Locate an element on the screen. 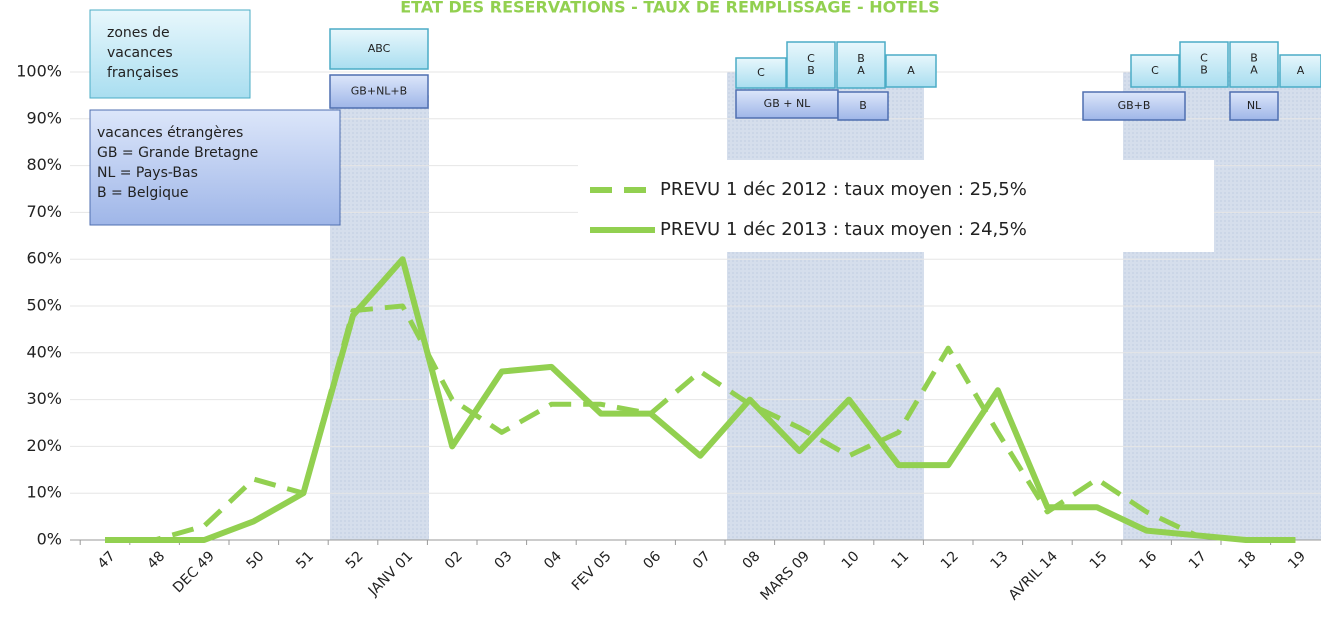 This screenshot has height=619, width=1321. y-tick-label: 20% is located at coordinates (44, 445).